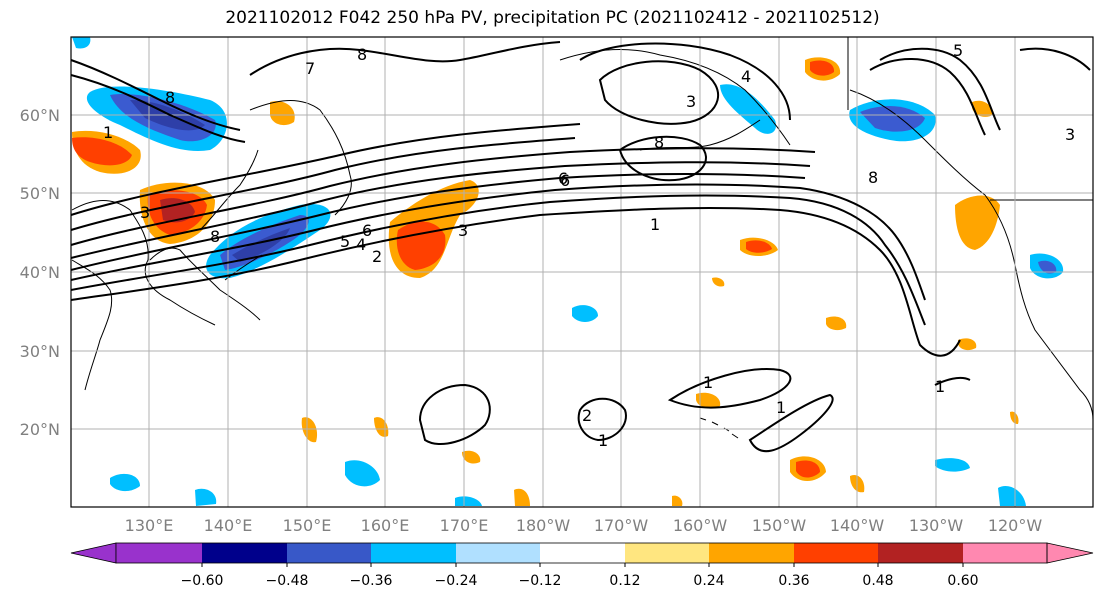 This screenshot has width=1105, height=601. I want to click on colorbar-tick-label: 0.24, so click(708, 581).